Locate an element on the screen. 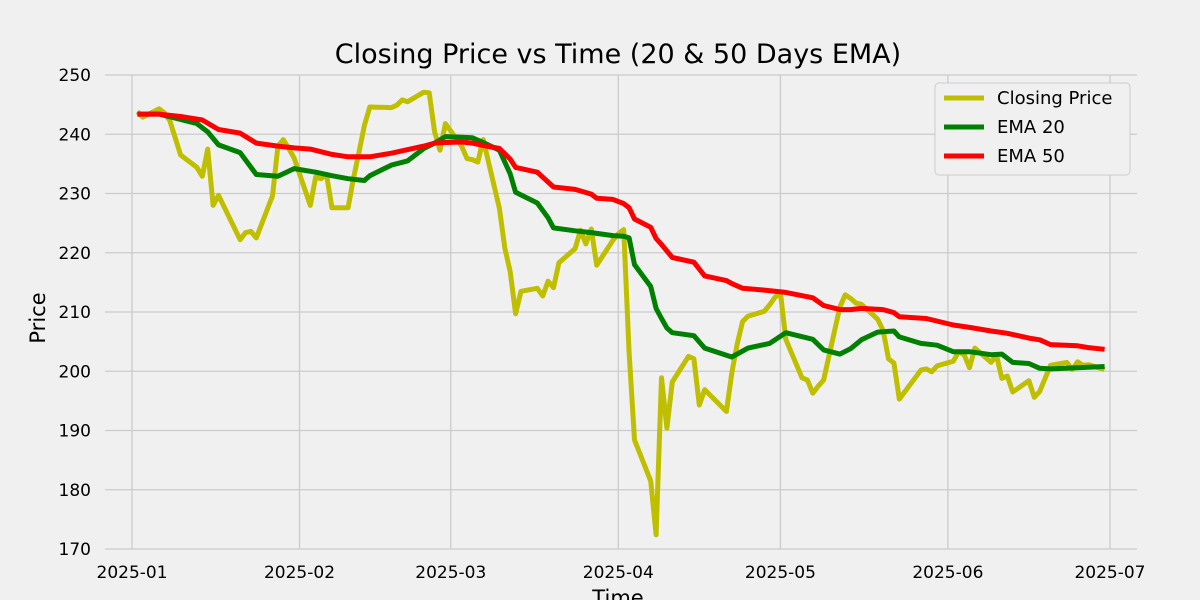 The width and height of the screenshot is (1200, 600). legend-label: EMA 20 is located at coordinates (1031, 127).